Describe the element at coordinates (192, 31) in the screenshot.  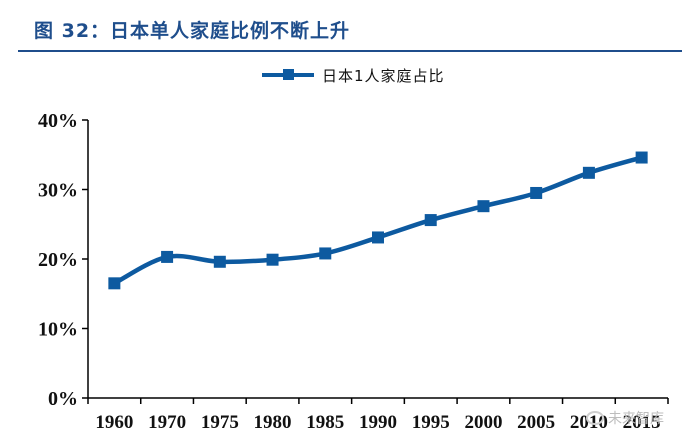
I see `figure-title: 图 32：日本单人家庭比例不断上升` at that location.